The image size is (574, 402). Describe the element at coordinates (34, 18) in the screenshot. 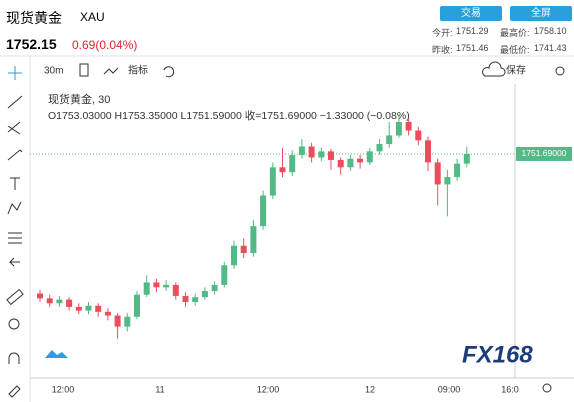

I see `title: 现货黄金` at that location.